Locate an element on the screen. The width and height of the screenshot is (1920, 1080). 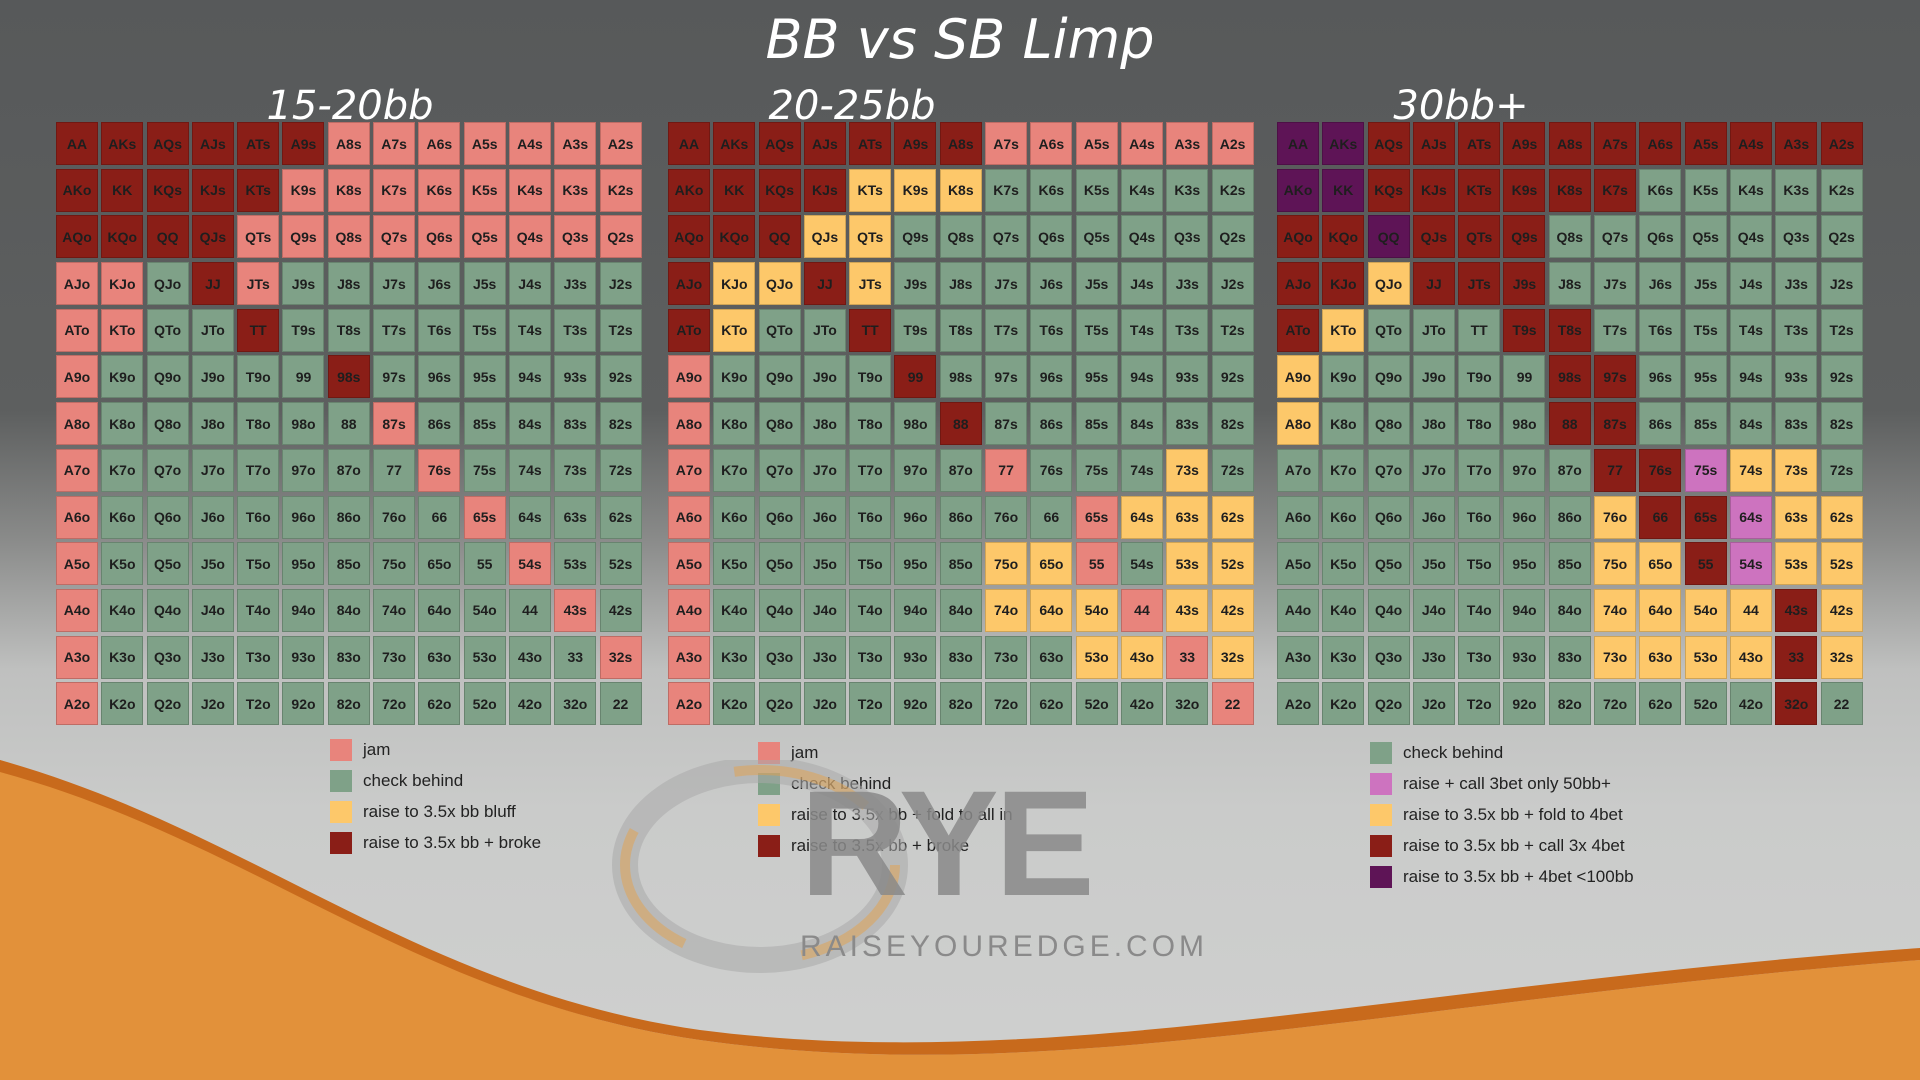
hand-cell-83s: 83s is located at coordinates (575, 424).